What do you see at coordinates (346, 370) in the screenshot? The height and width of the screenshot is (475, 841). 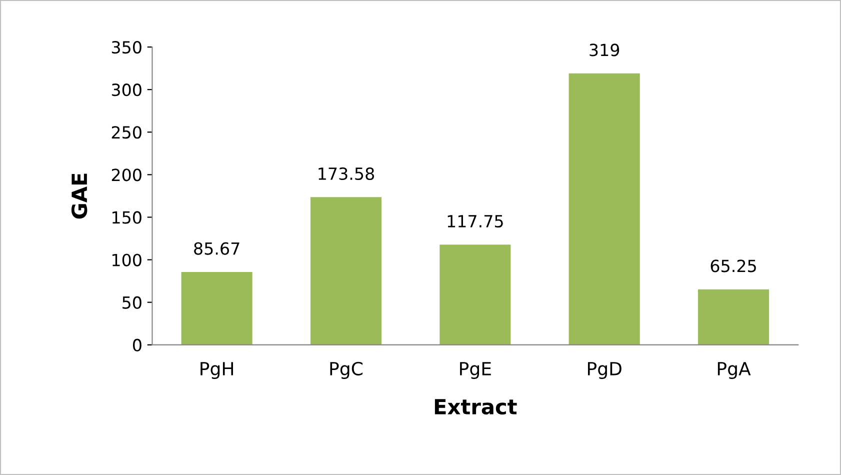 I see `x-tick-label: PgC` at bounding box center [346, 370].